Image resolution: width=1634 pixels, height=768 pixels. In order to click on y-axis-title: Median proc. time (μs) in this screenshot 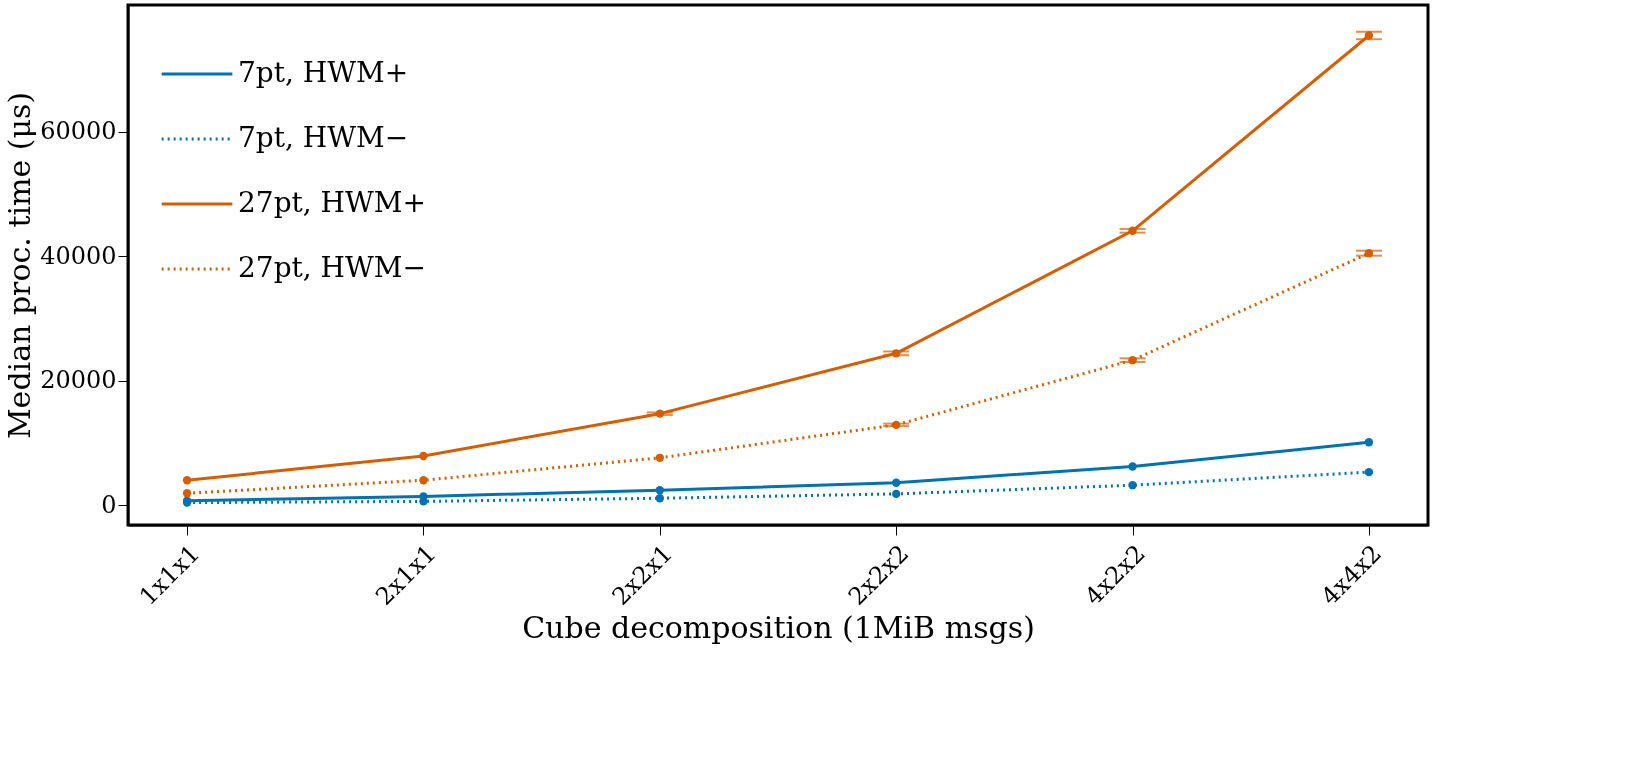, I will do `click(20, 265)`.